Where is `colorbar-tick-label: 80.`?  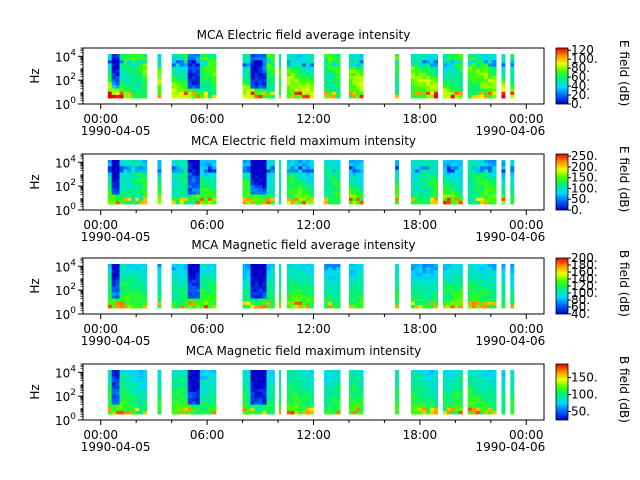 colorbar-tick-label: 80. is located at coordinates (580, 68).